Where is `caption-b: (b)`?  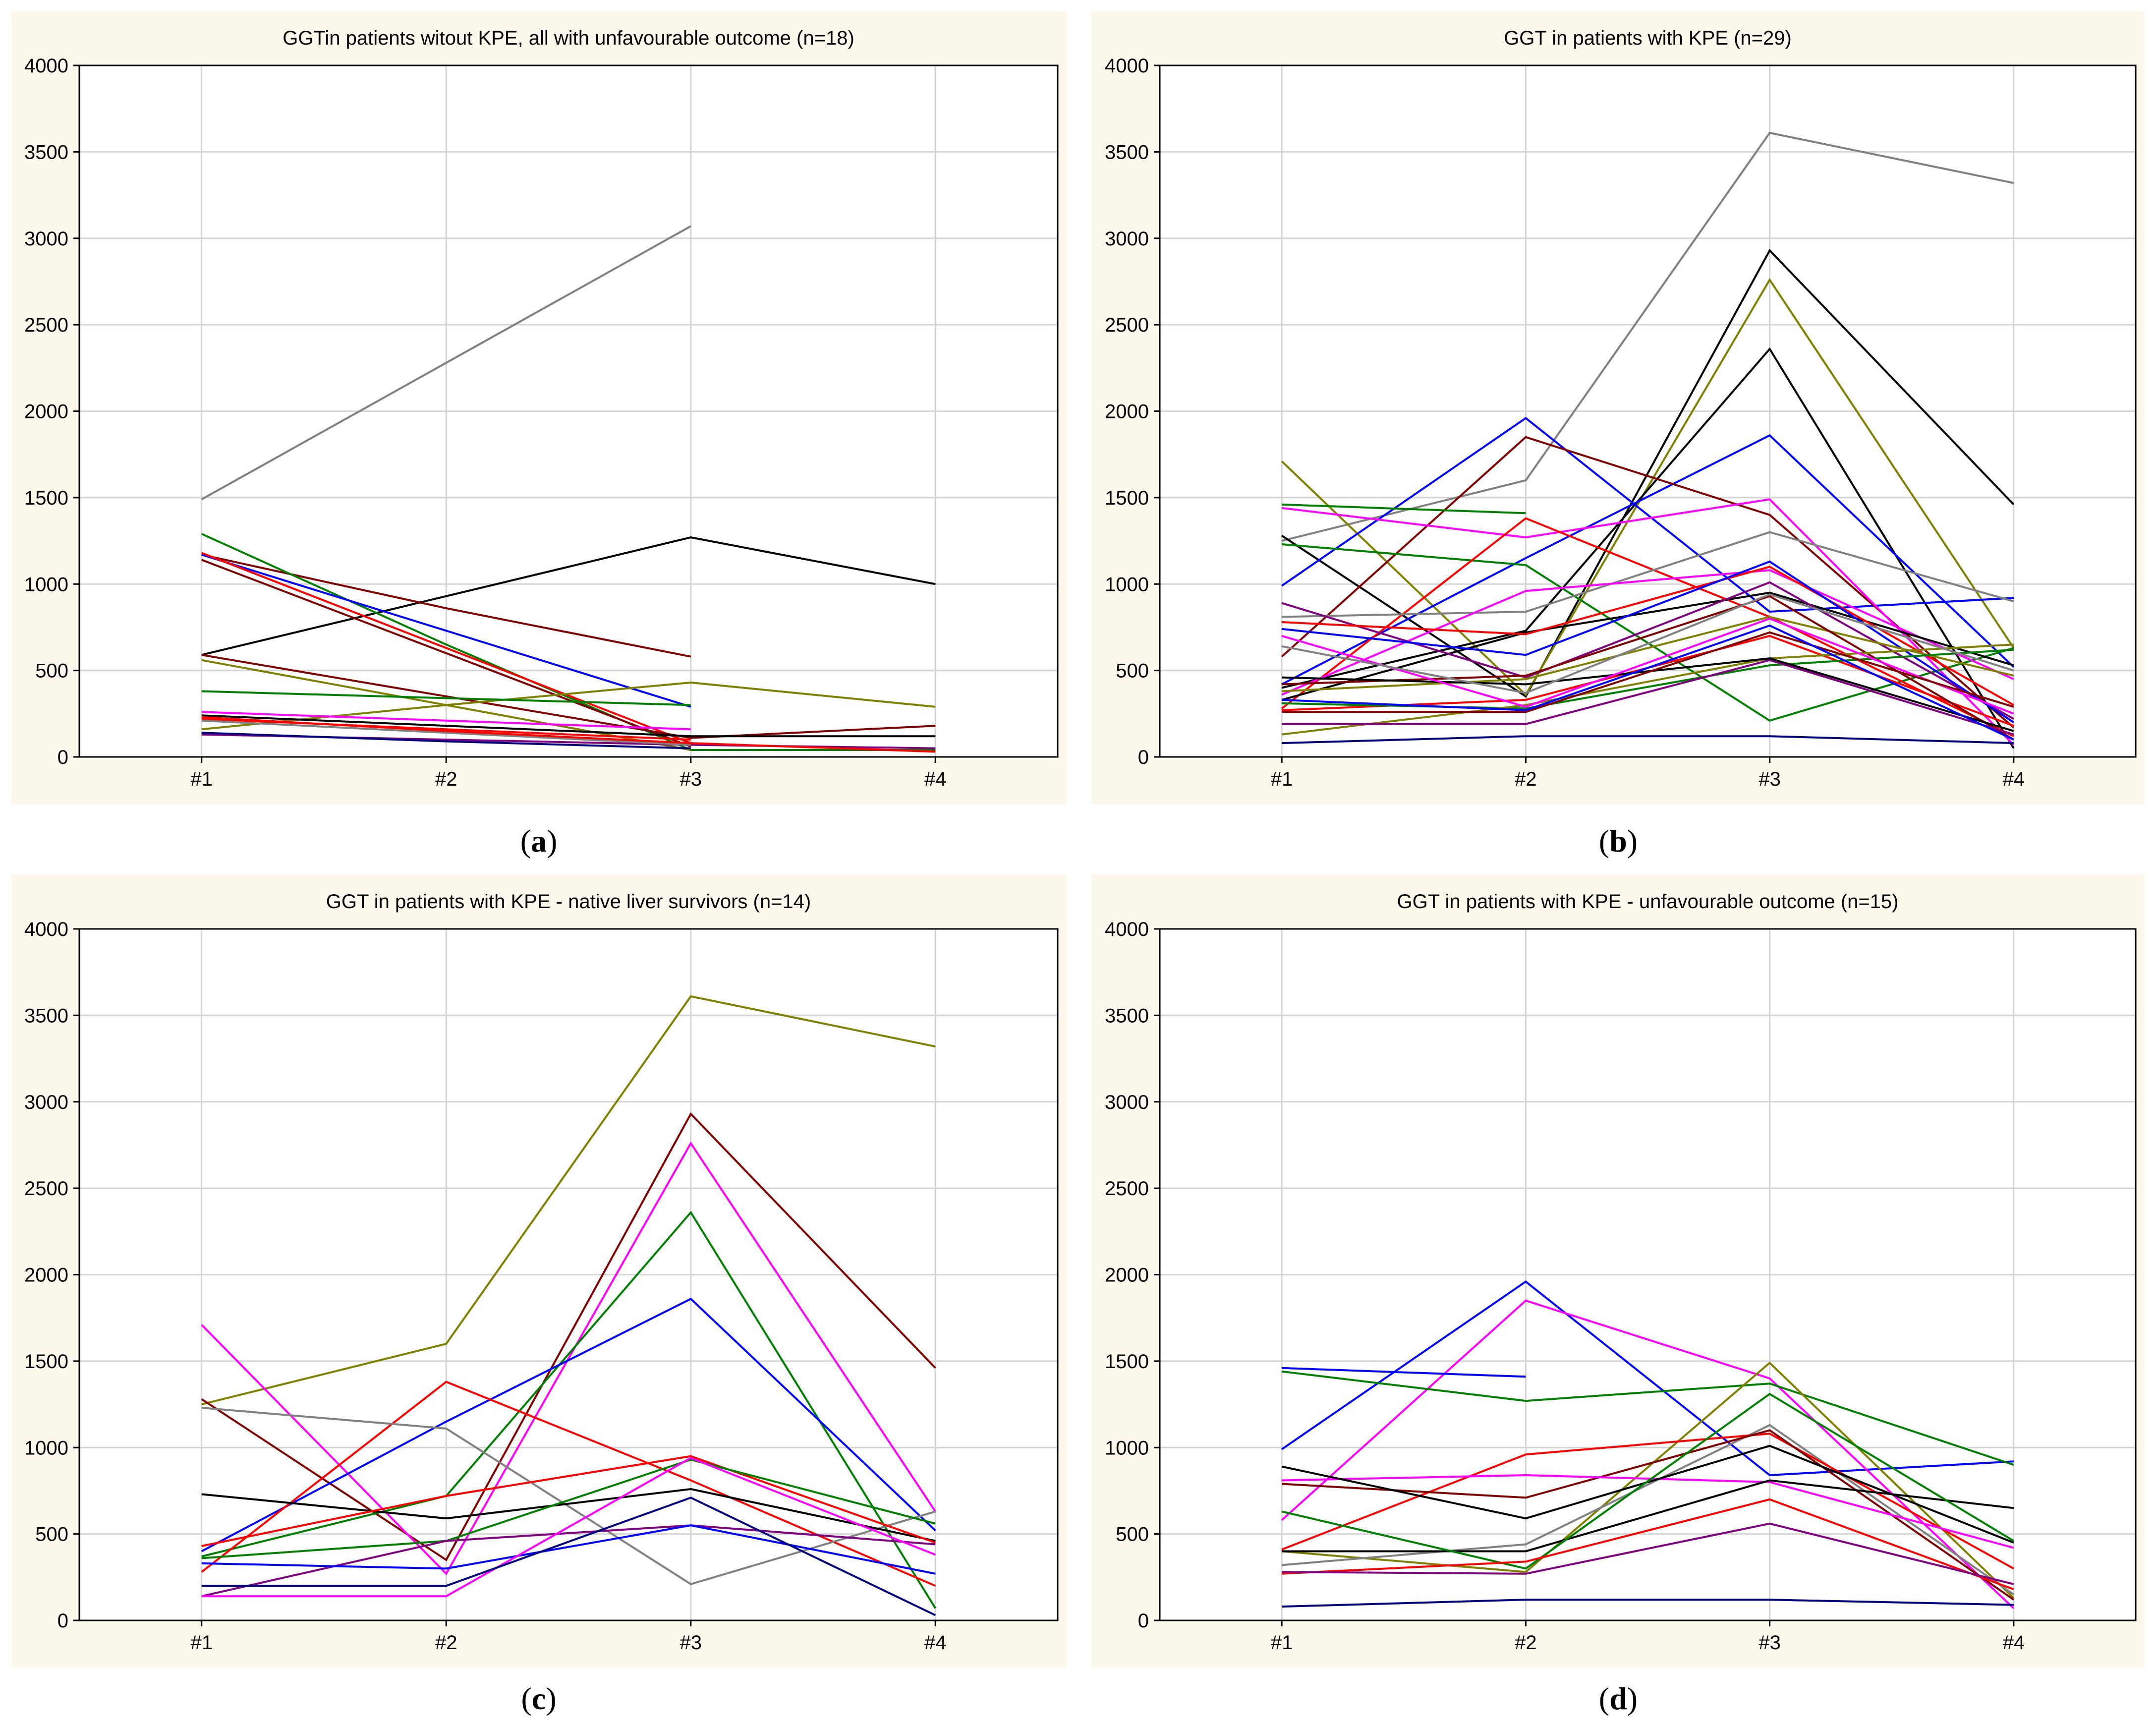
caption-b: (b) is located at coordinates (1618, 841).